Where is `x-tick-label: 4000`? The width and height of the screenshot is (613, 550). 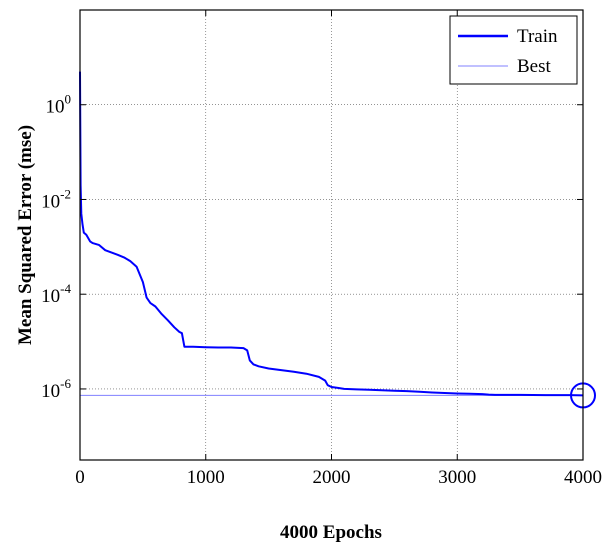 x-tick-label: 4000 is located at coordinates (583, 477).